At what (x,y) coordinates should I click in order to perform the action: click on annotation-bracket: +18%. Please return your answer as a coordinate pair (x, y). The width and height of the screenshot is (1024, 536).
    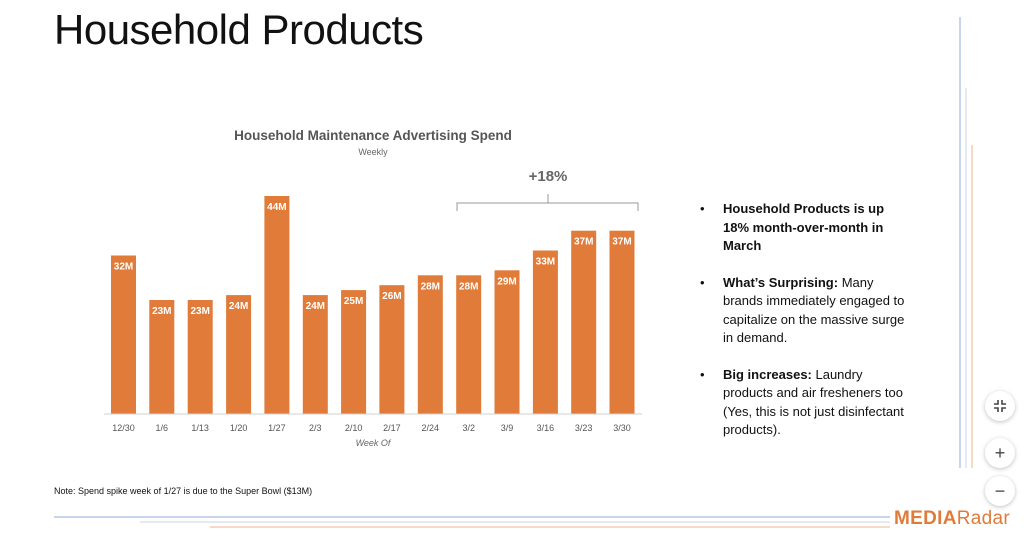
    Looking at the image, I should click on (547, 189).